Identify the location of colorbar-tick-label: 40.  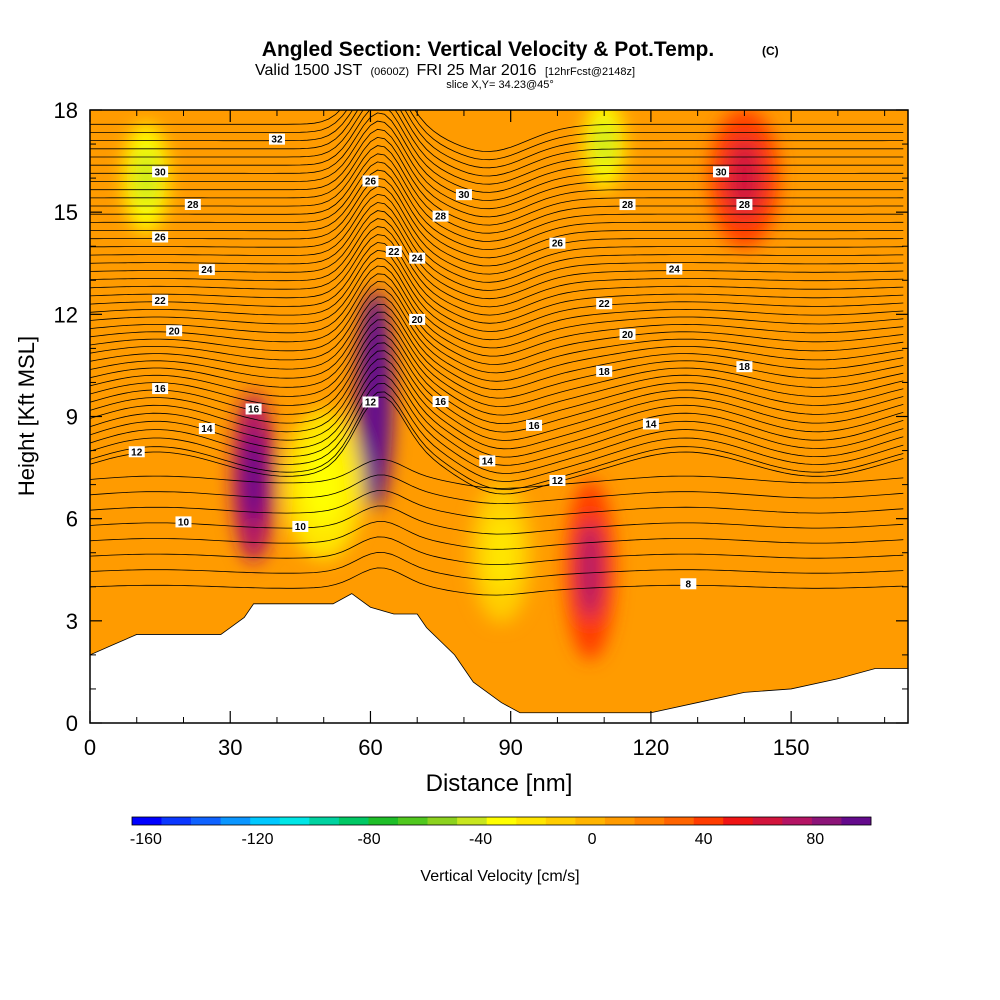
(704, 839).